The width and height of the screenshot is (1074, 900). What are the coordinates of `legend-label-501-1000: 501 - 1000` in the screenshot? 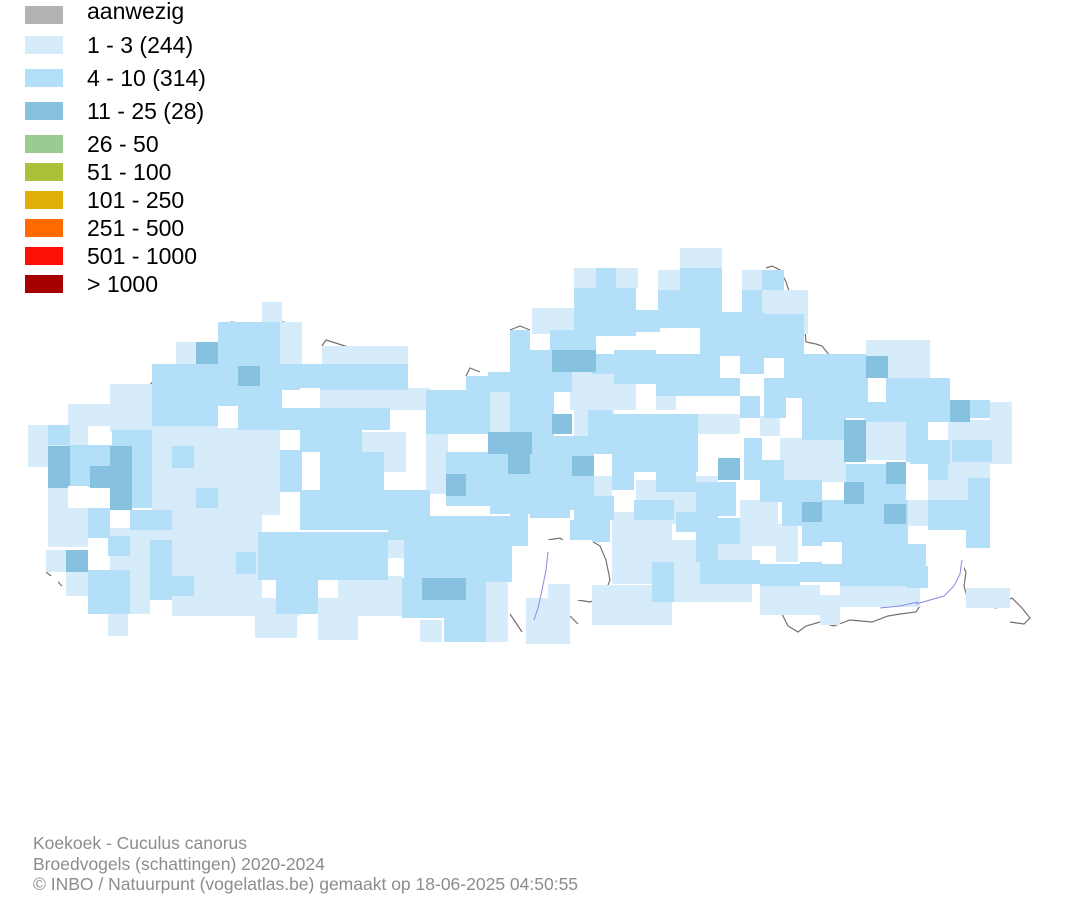 It's located at (142, 256).